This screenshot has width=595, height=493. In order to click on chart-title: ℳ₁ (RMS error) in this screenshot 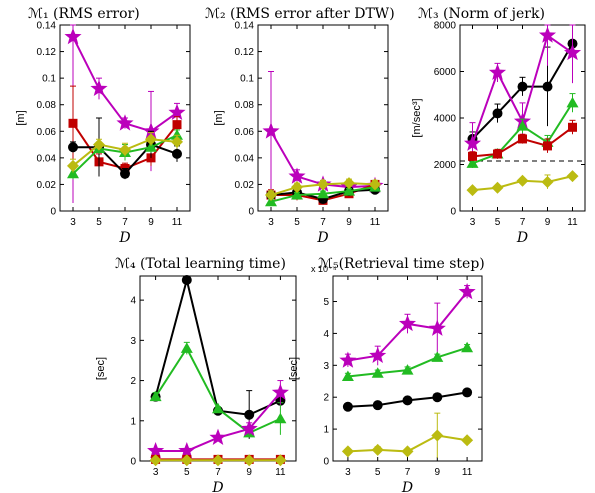, I will do `click(84, 14)`.